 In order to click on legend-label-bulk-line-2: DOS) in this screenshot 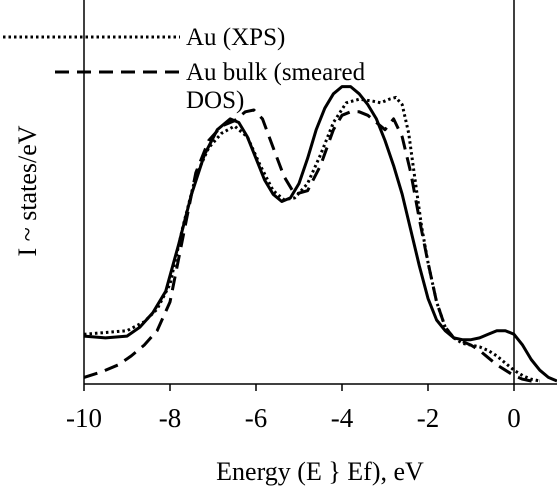, I will do `click(215, 100)`.